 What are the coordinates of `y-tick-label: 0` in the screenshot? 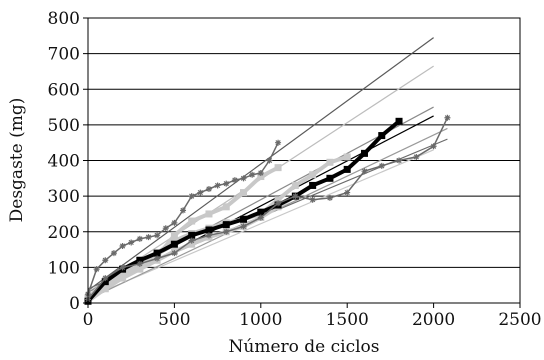 It's located at (74, 304).